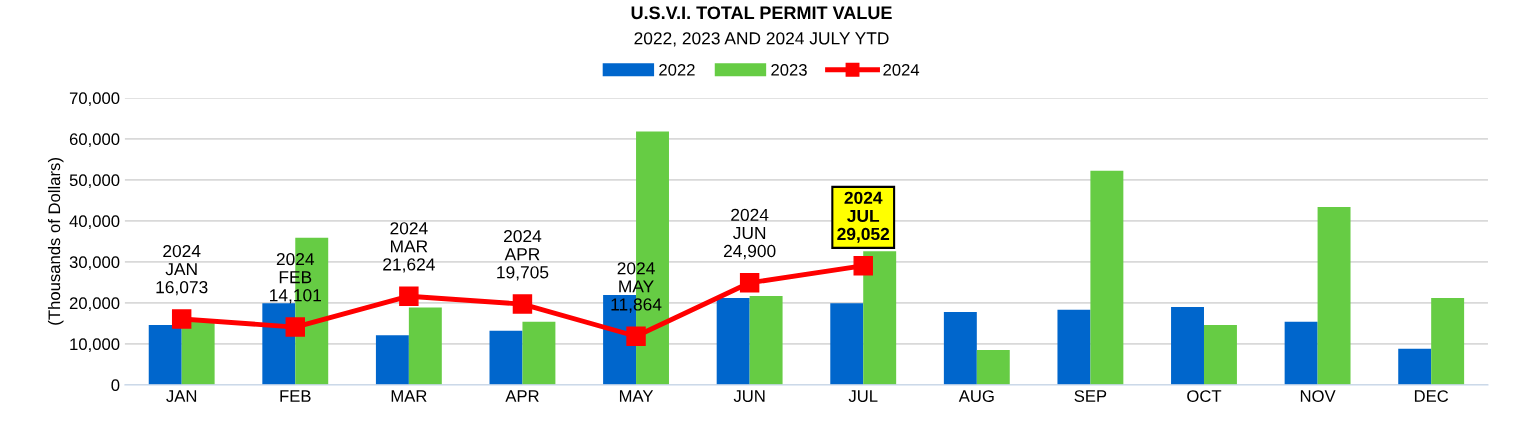 Image resolution: width=1523 pixels, height=422 pixels. I want to click on x-tick-label: MAY, so click(636, 396).